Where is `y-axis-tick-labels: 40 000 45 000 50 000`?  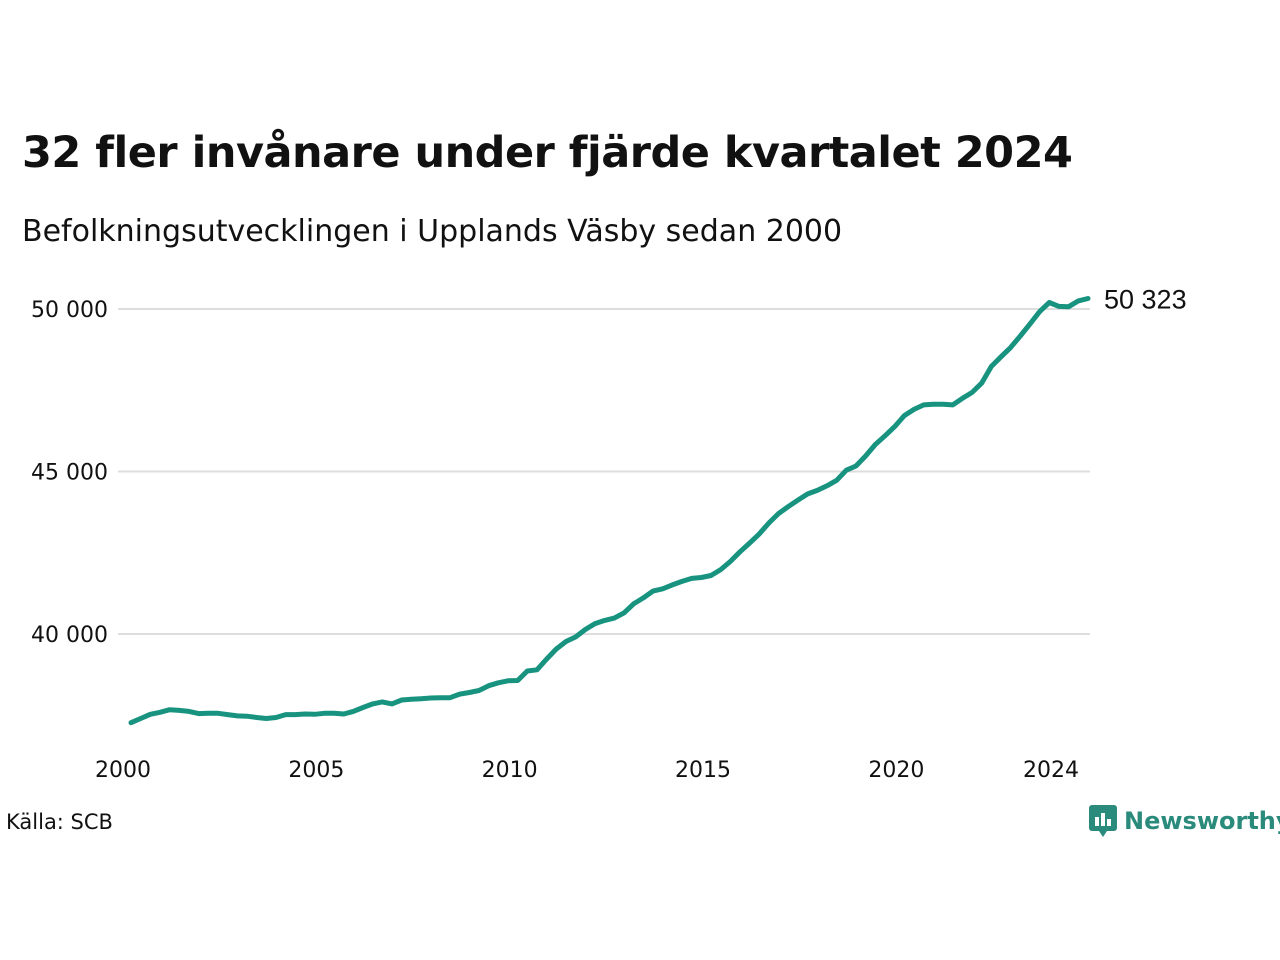 y-axis-tick-labels: 40 000 45 000 50 000 is located at coordinates (69, 473).